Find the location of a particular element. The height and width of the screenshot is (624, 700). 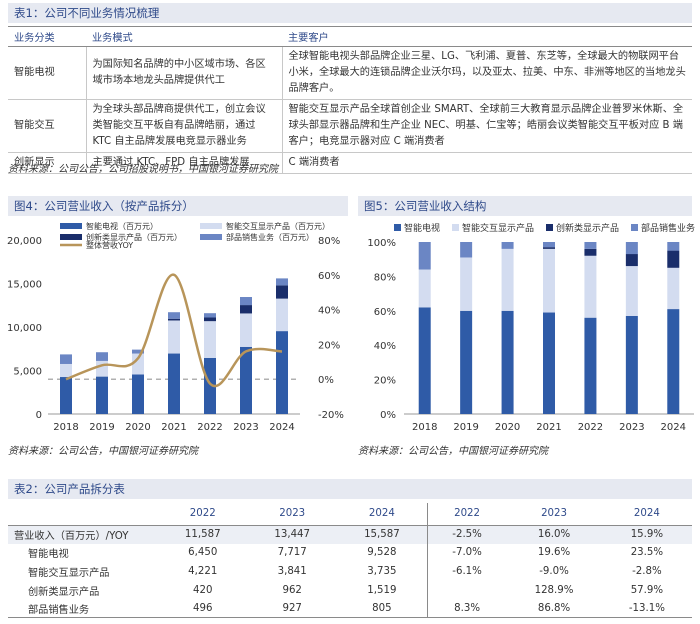

table-cell: -13.1% is located at coordinates (646, 609).